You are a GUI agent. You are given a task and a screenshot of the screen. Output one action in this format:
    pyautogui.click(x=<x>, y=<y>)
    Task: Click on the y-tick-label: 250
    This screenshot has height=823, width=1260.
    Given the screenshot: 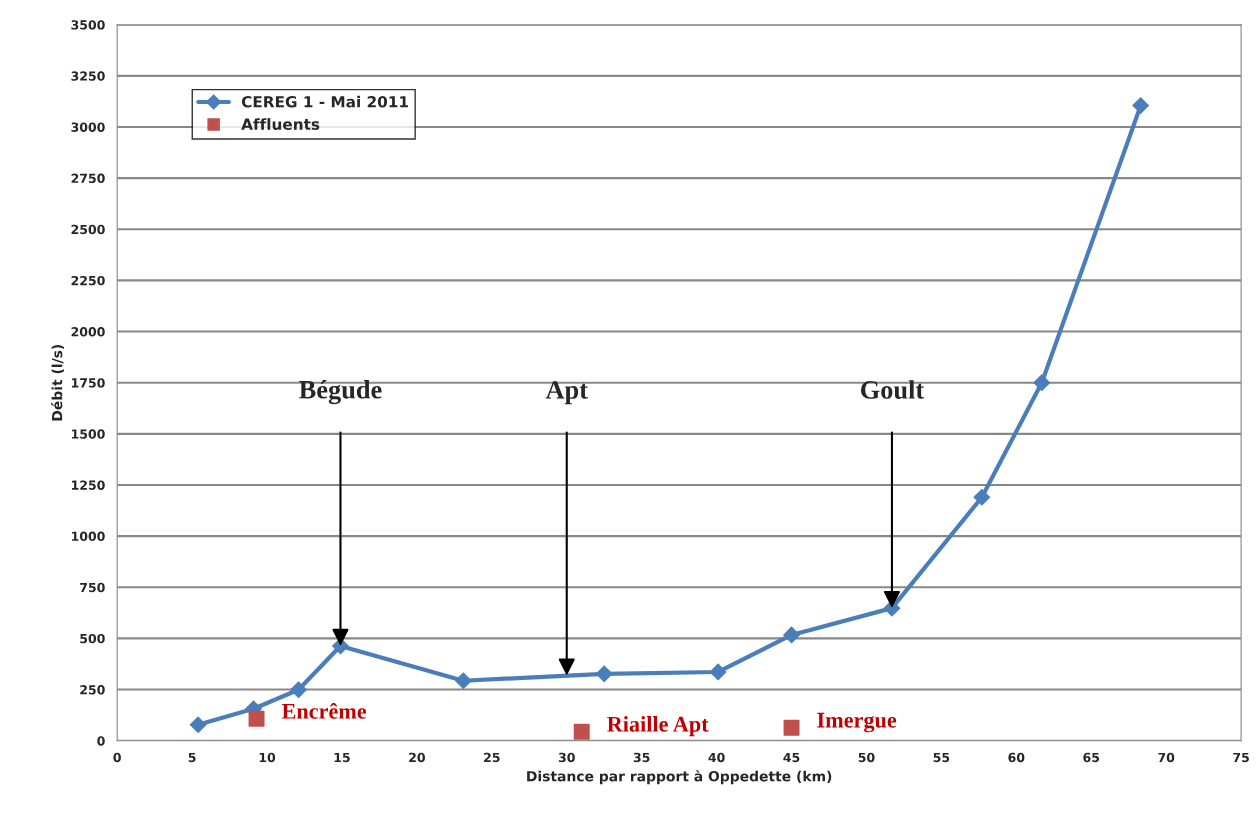 What is the action you would take?
    pyautogui.click(x=92, y=690)
    